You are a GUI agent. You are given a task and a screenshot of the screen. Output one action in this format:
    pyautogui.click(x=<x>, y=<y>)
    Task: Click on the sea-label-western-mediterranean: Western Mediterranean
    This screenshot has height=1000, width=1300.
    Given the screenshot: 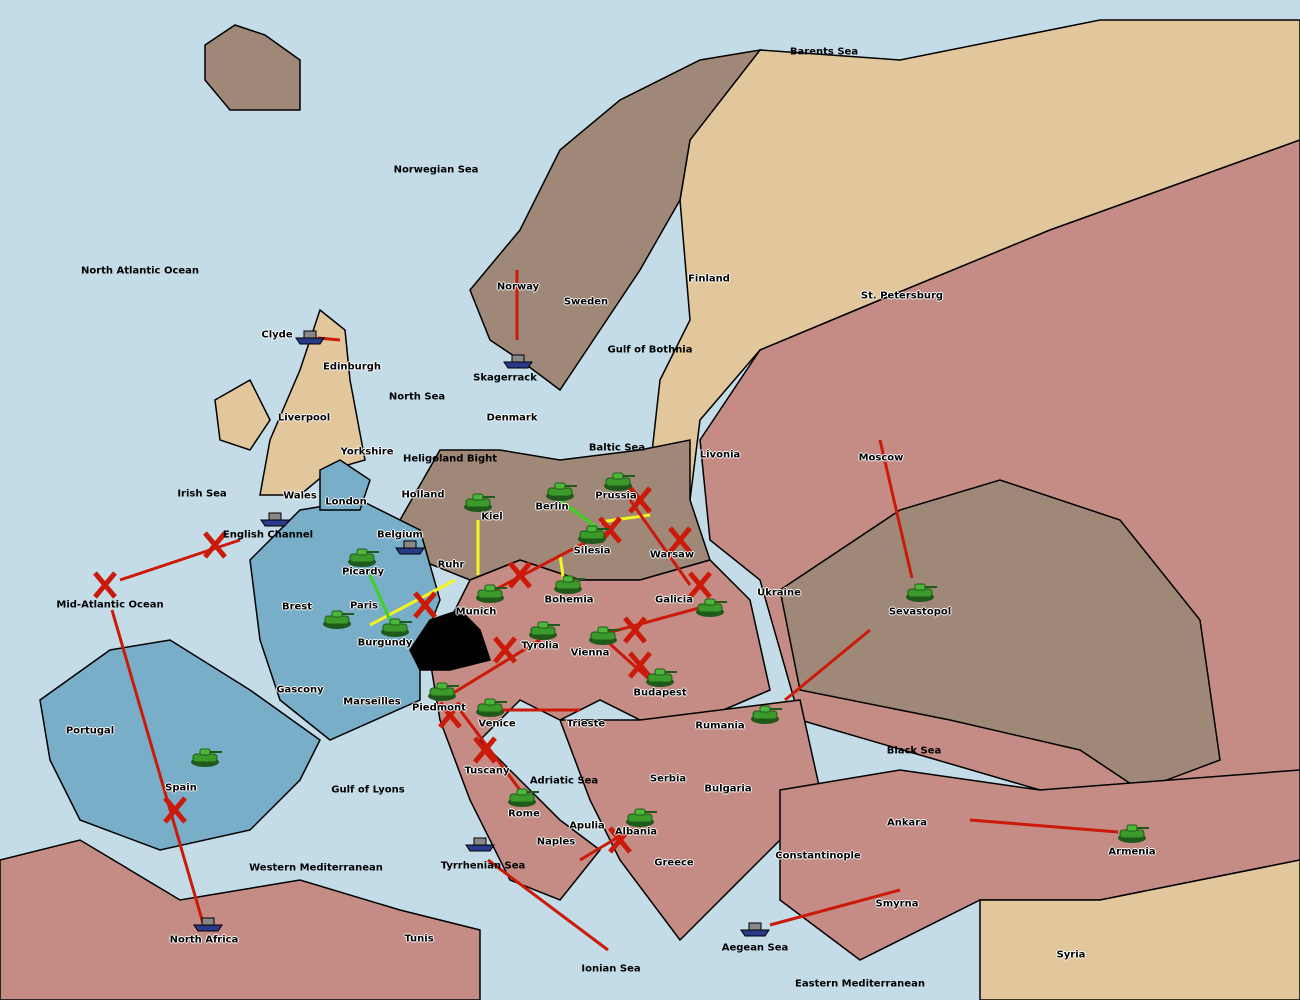 What is the action you would take?
    pyautogui.click(x=316, y=868)
    